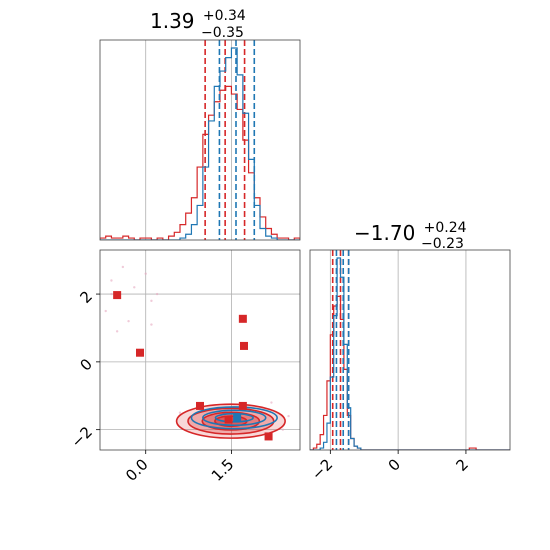 This screenshot has height=550, width=550. Describe the element at coordinates (198, 20) in the screenshot. I see `marginal-title-param-1: 1.39 +0.34` at that location.